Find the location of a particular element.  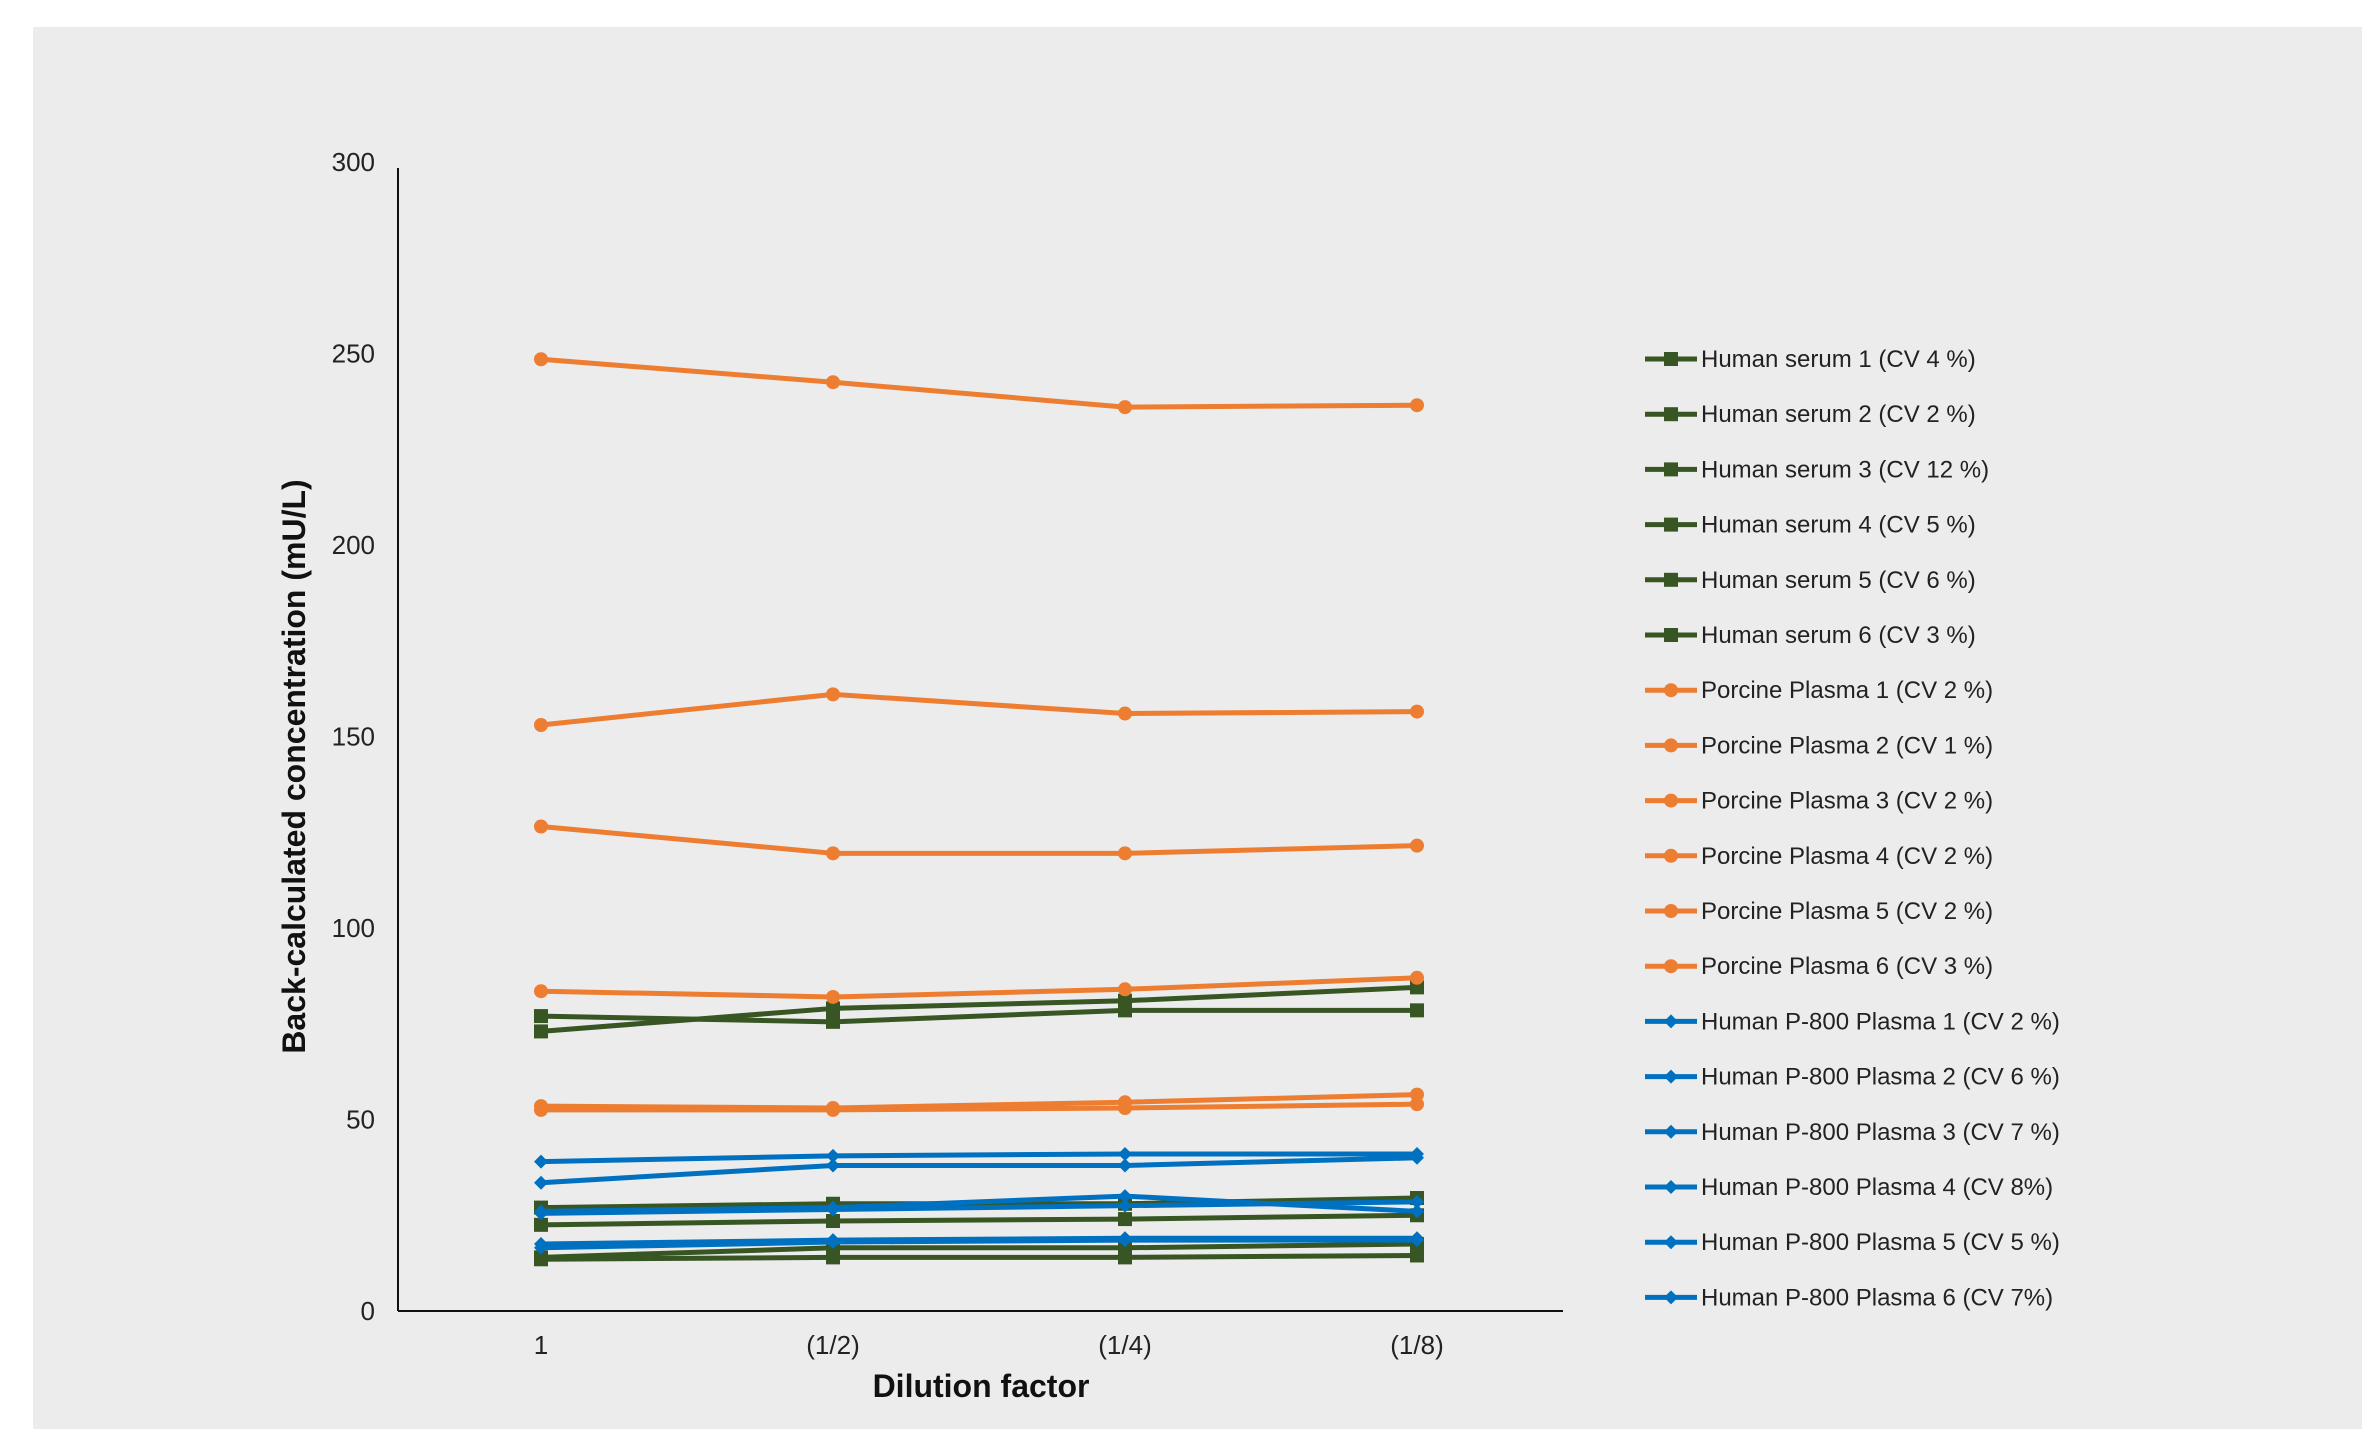

legend-label: Porcine Plasma 1 (CV 2 %) is located at coordinates (1847, 690).